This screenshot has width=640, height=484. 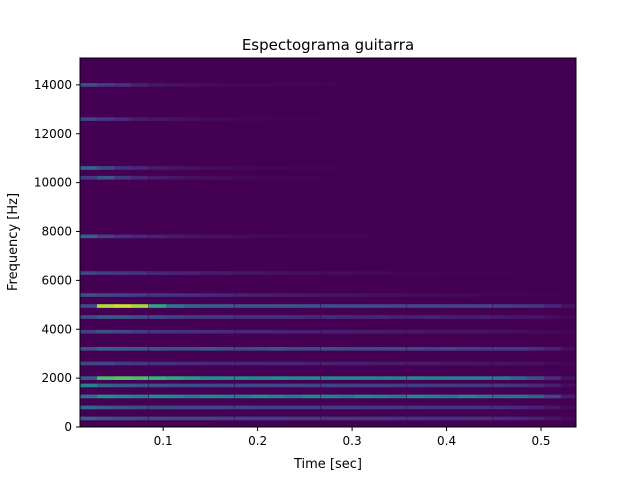 I want to click on y-axis-label: Frequency [Hz], so click(x=13, y=242).